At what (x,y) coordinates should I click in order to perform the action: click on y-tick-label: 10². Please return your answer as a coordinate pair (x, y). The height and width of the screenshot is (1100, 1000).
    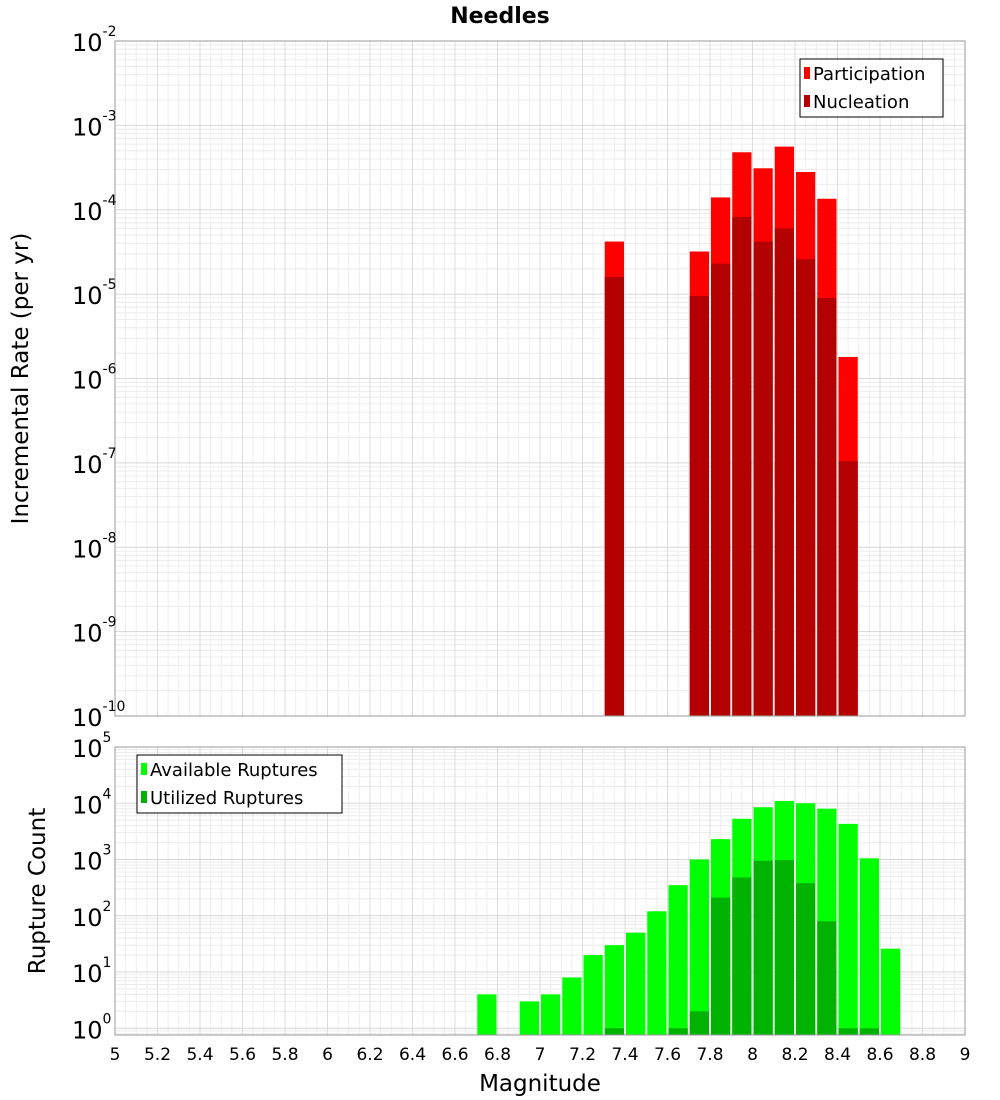
    Looking at the image, I should click on (91, 915).